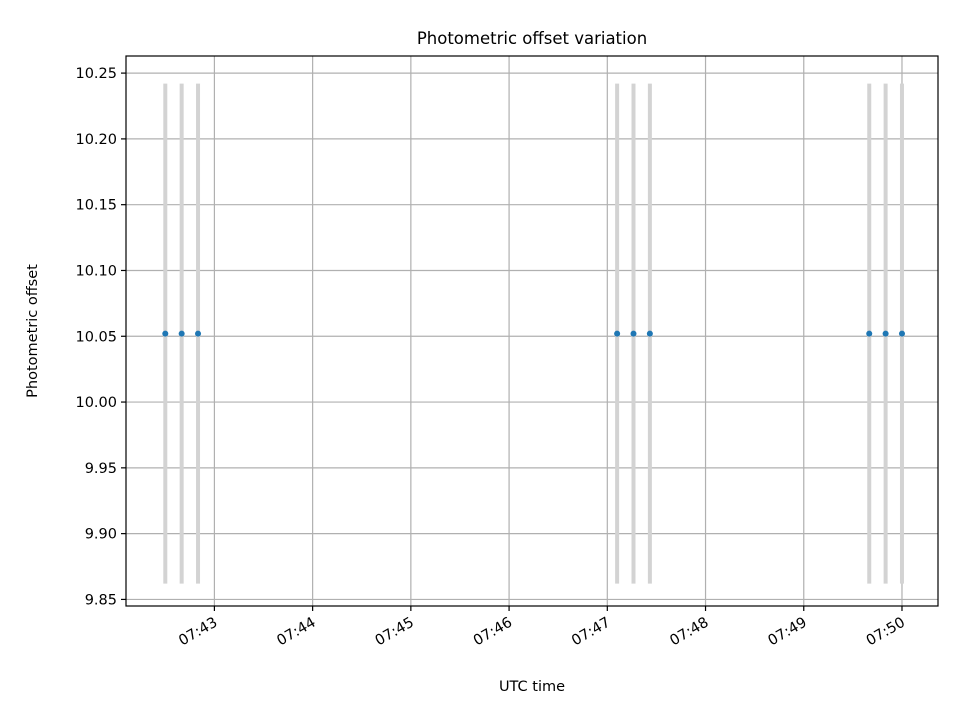  I want to click on y-tick-label: 10.20, so click(96, 140).